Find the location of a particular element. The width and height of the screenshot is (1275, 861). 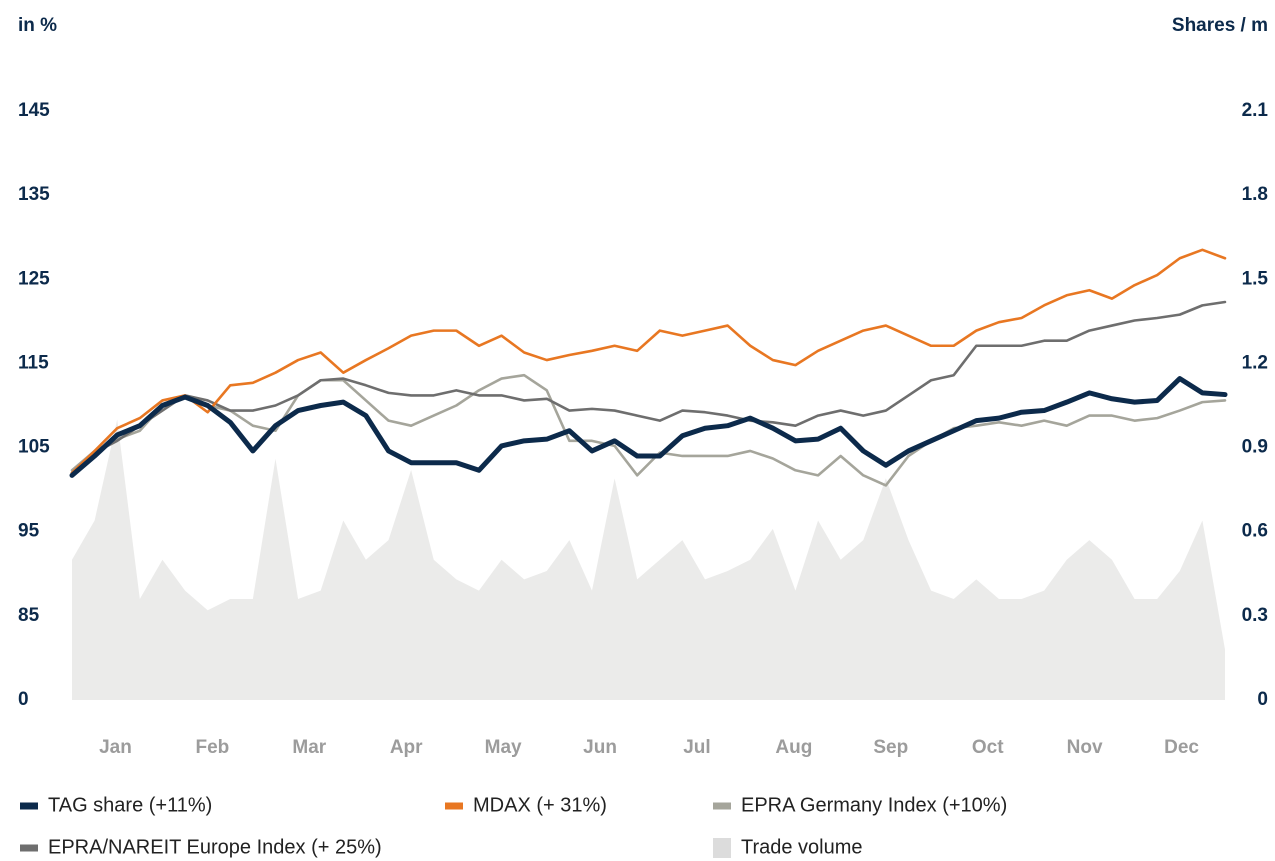

y-tick-label: 85 is located at coordinates (29, 615).